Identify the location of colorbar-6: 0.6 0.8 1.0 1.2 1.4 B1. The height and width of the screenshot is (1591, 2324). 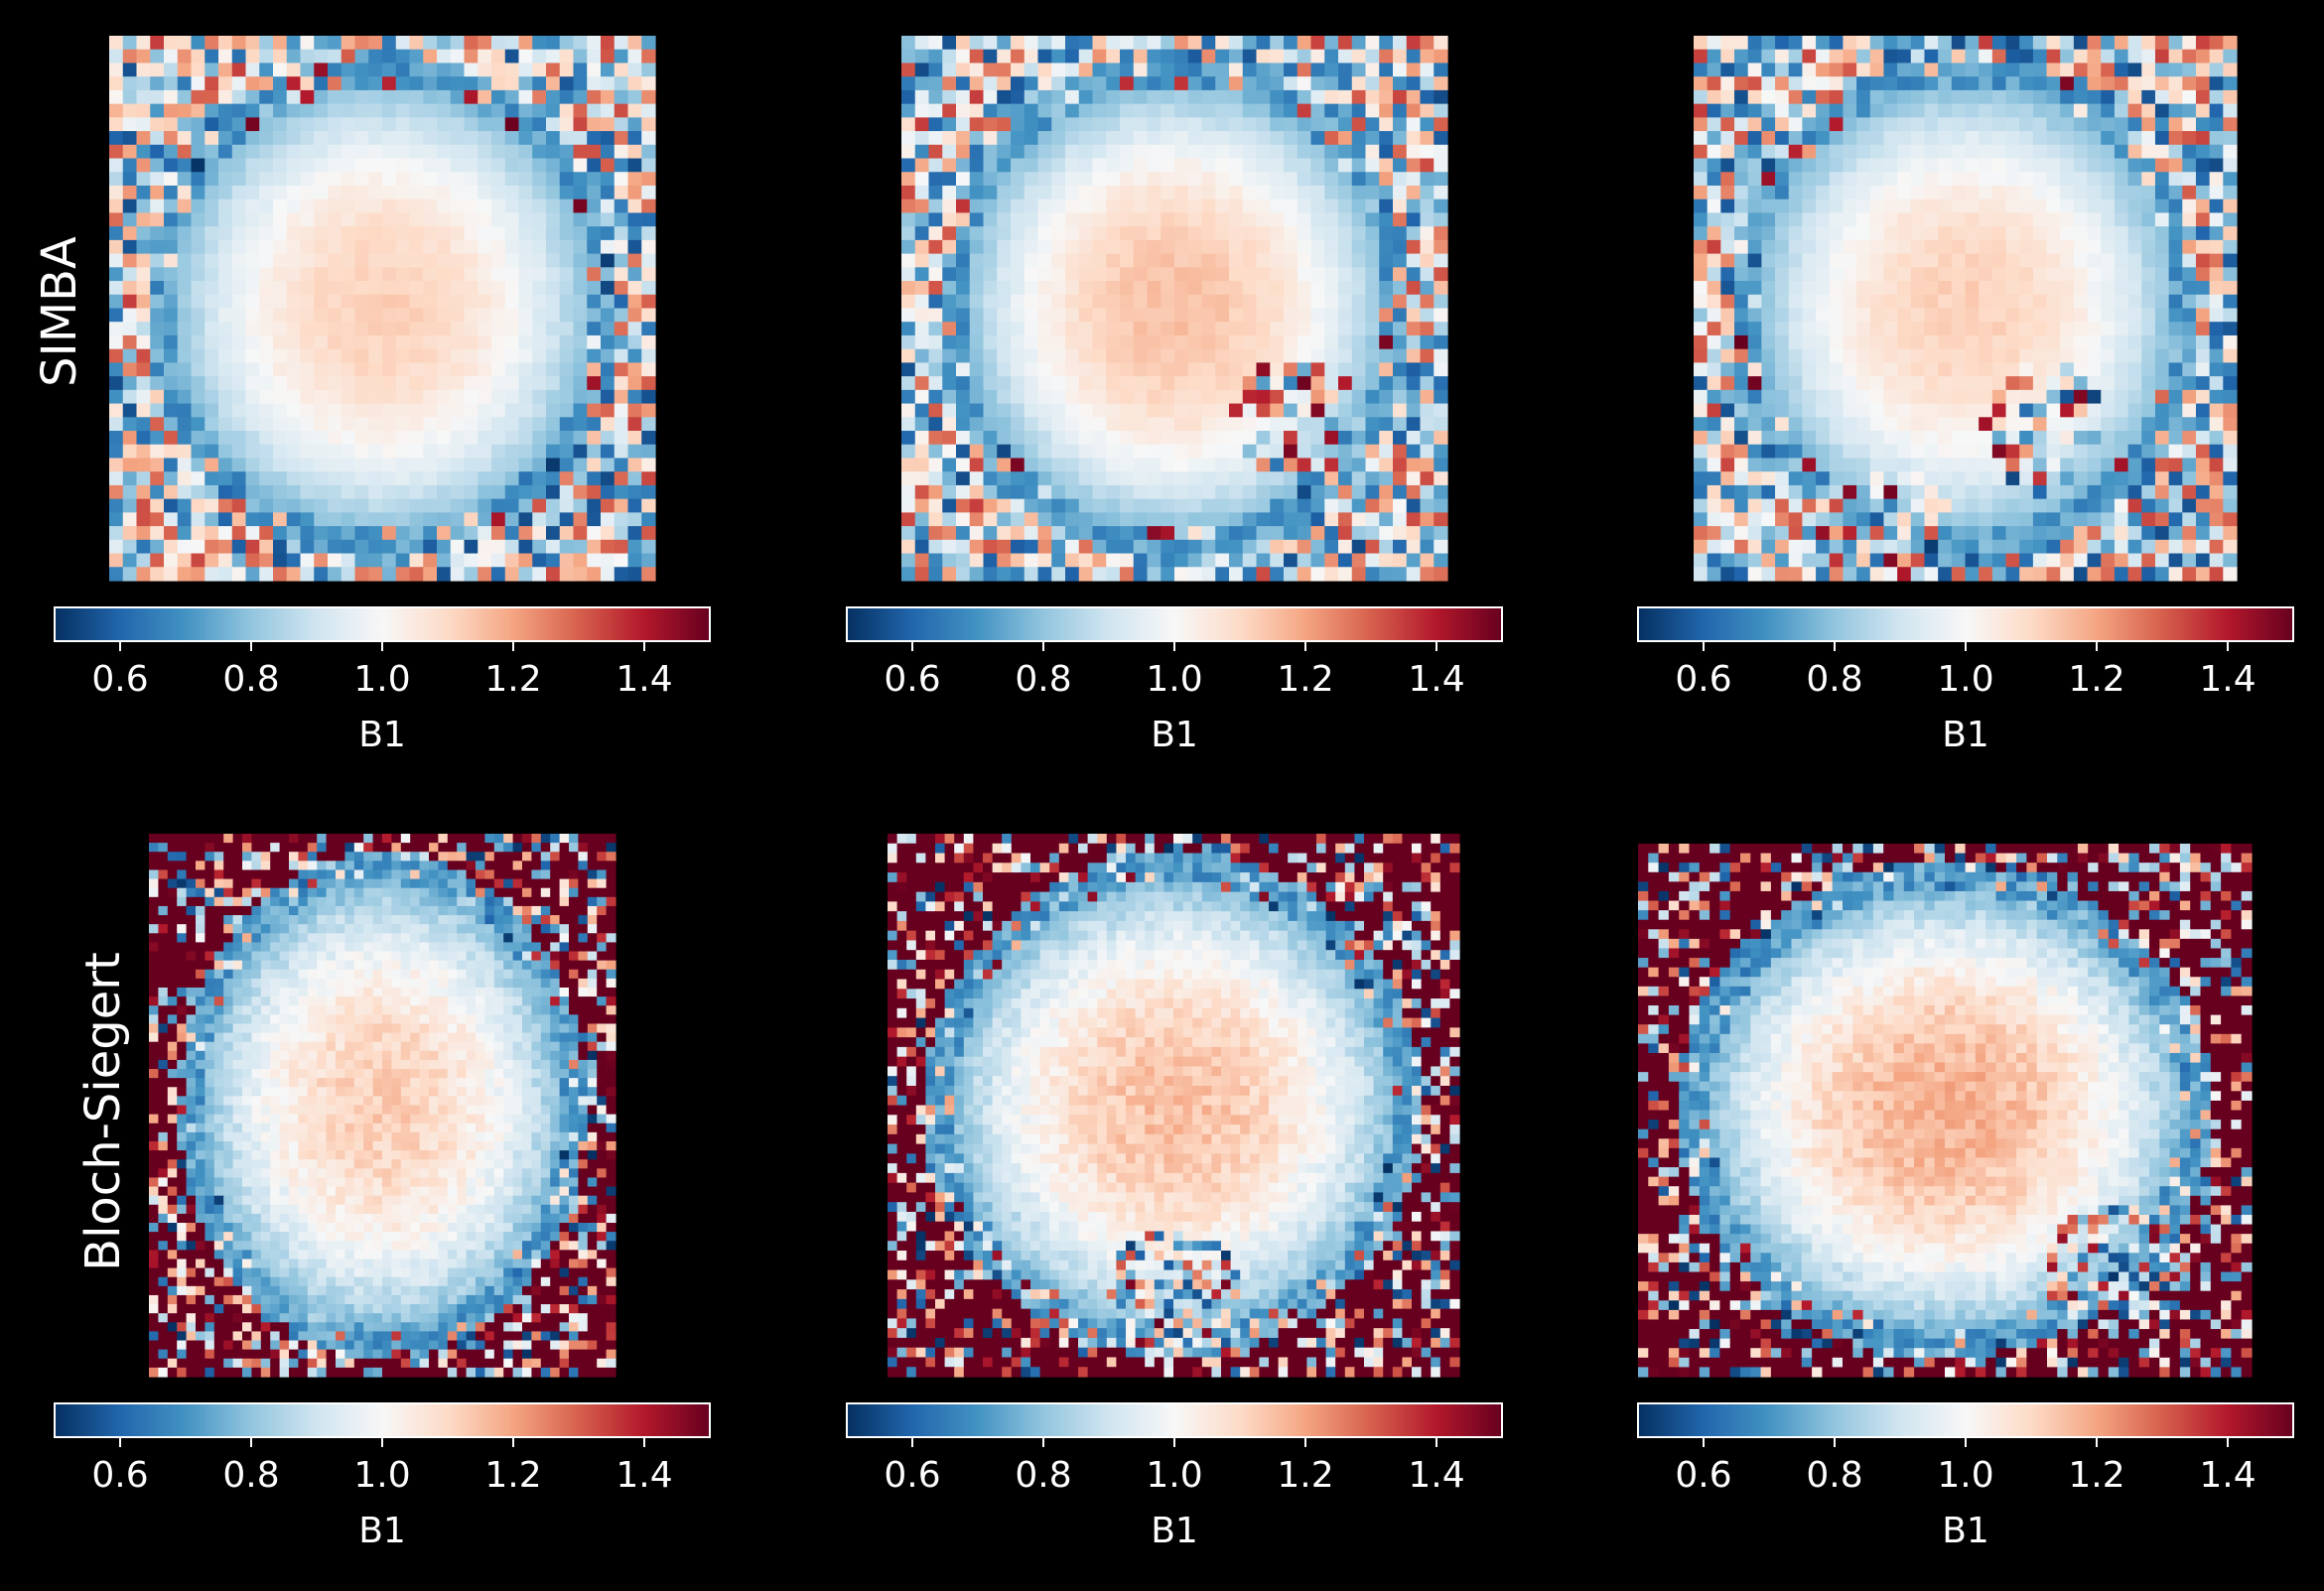
(1966, 1476).